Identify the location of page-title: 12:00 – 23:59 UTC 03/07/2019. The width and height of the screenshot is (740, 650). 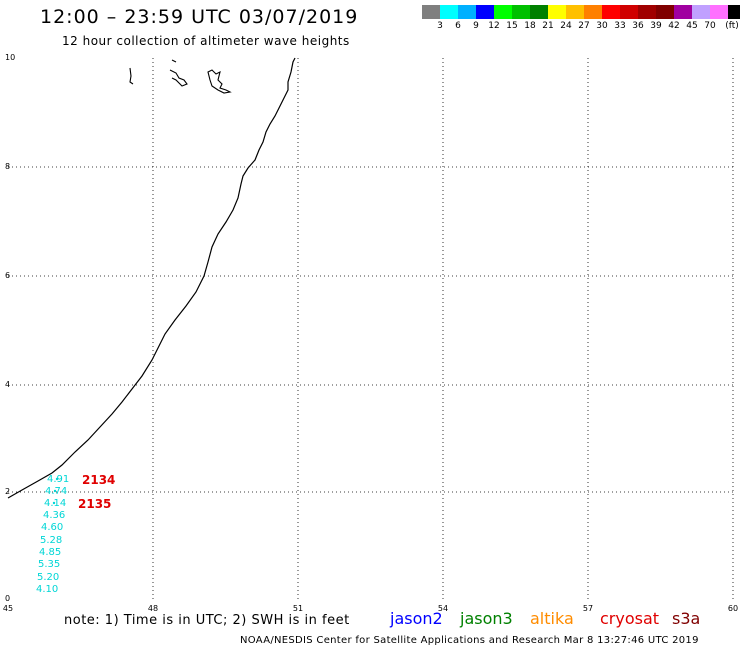
(199, 17).